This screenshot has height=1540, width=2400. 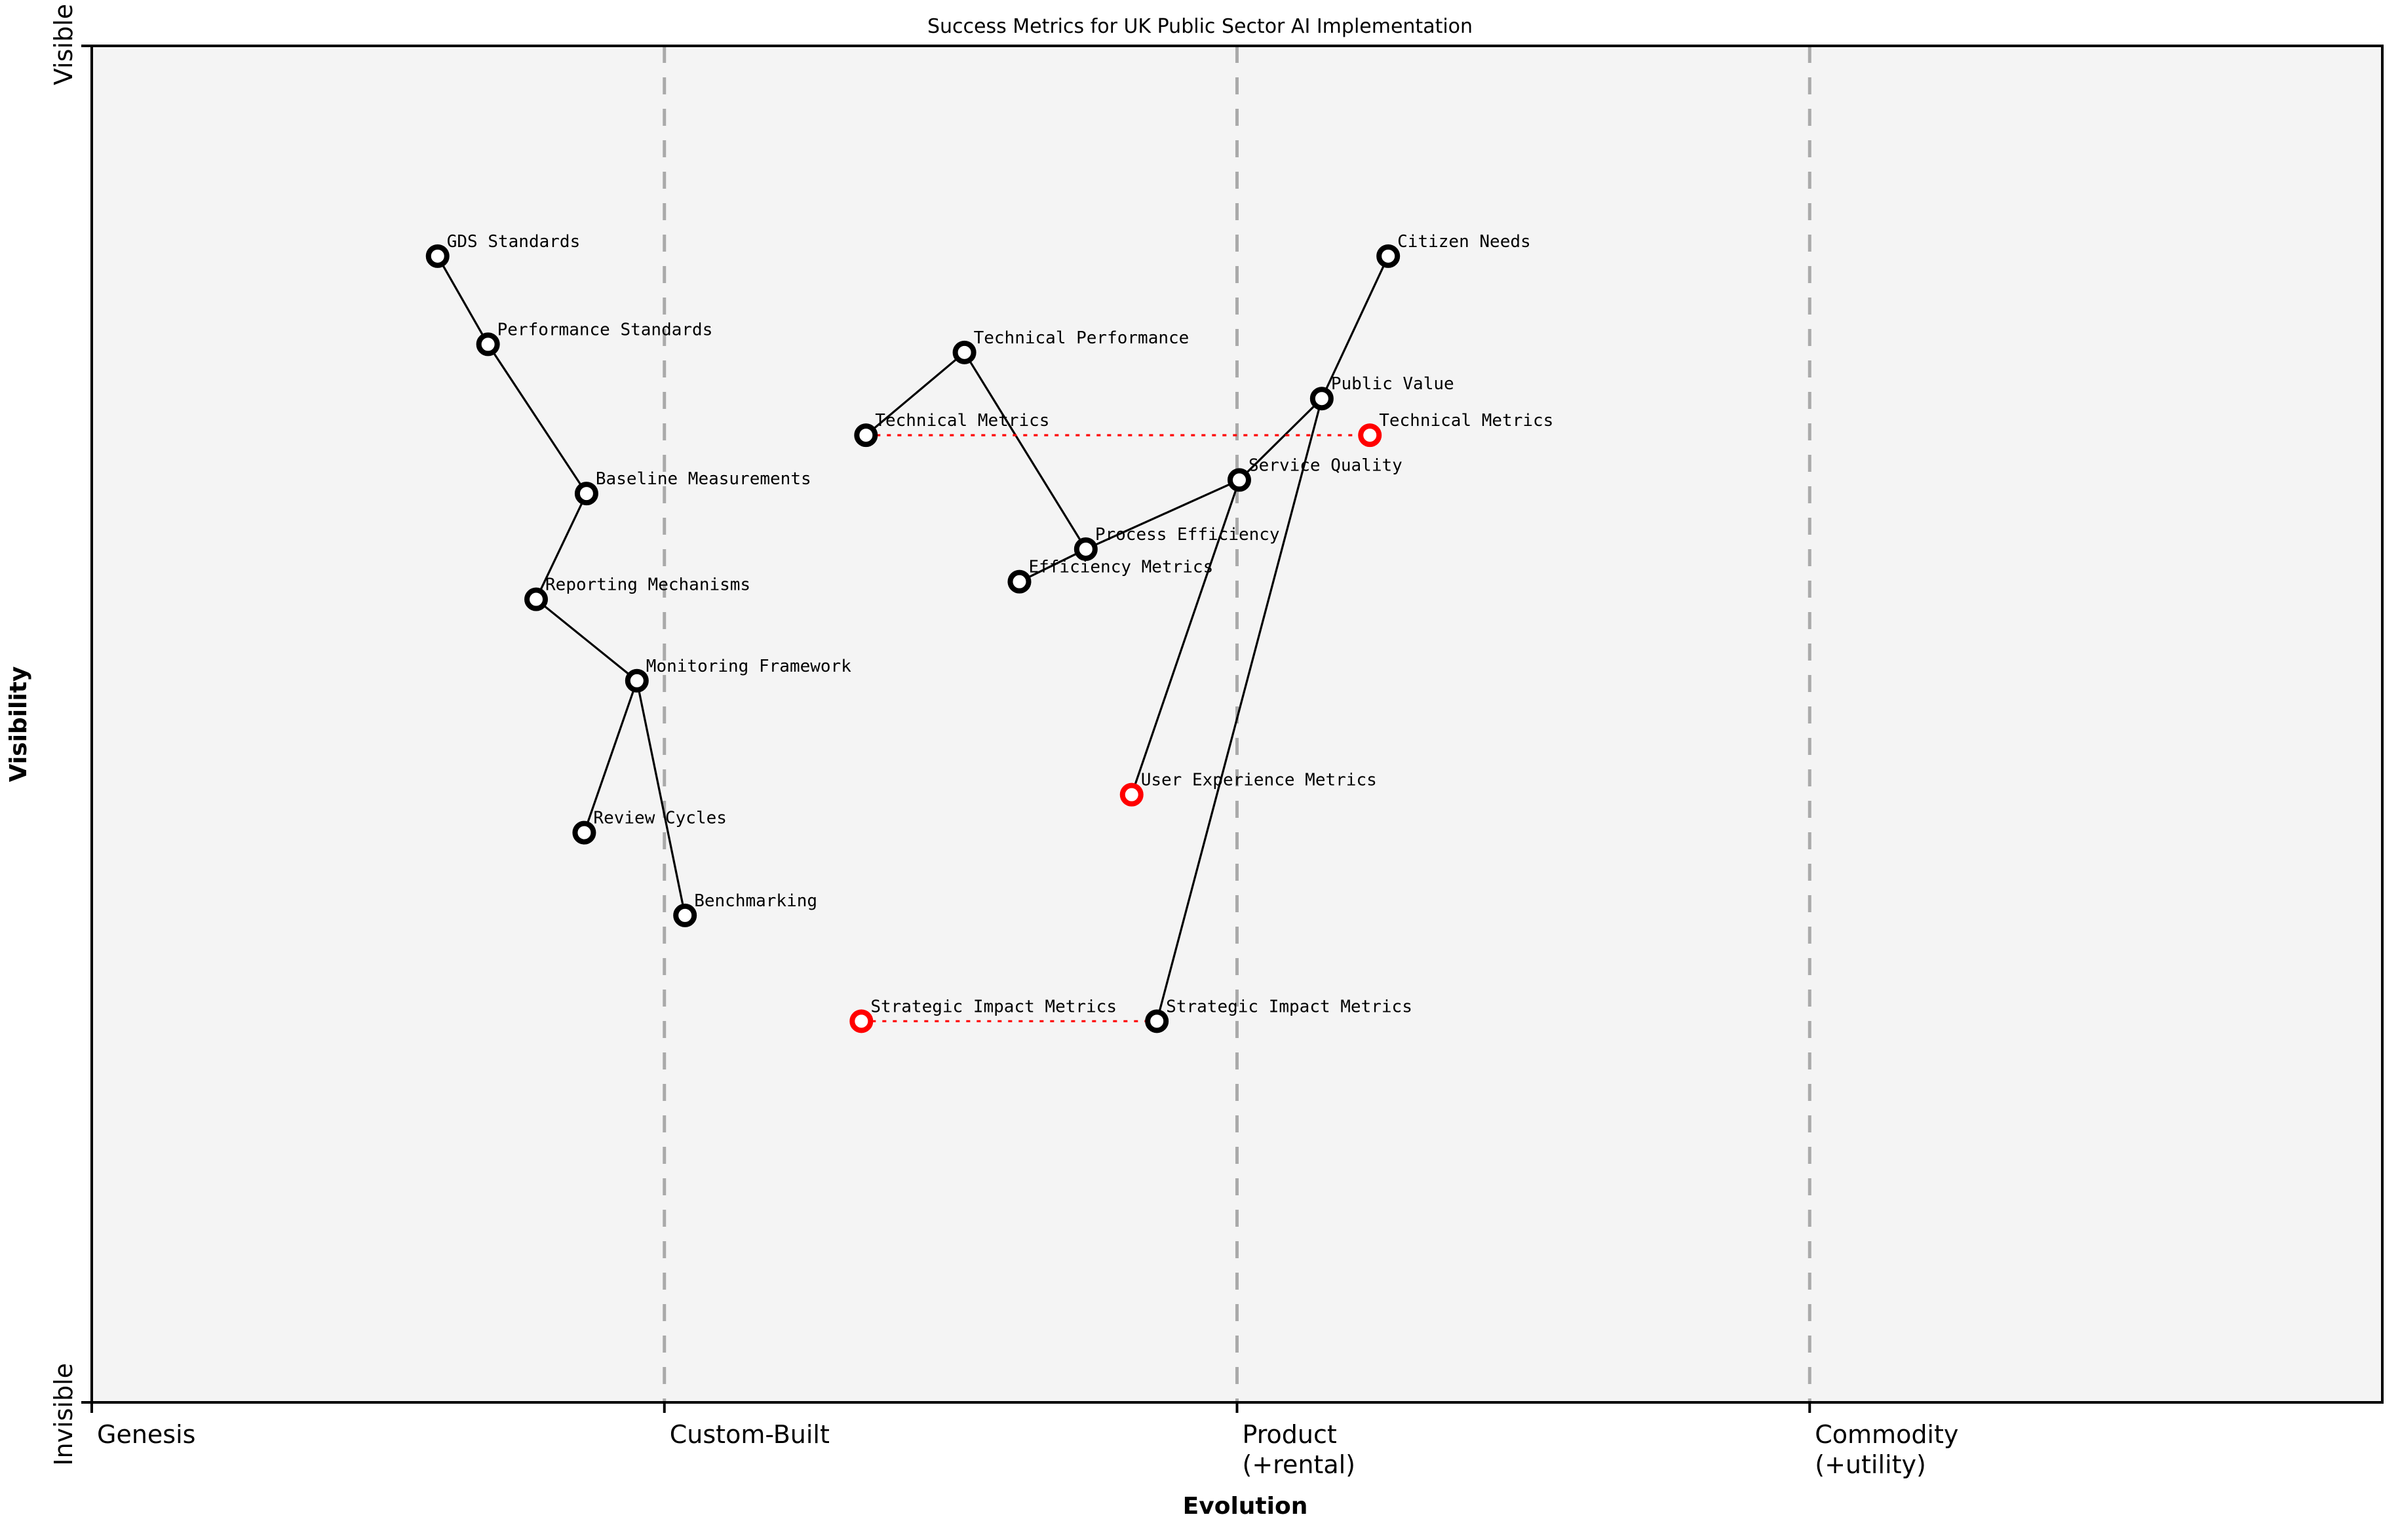 I want to click on y-axis-ticks: Invisible Visible, so click(x=70, y=735).